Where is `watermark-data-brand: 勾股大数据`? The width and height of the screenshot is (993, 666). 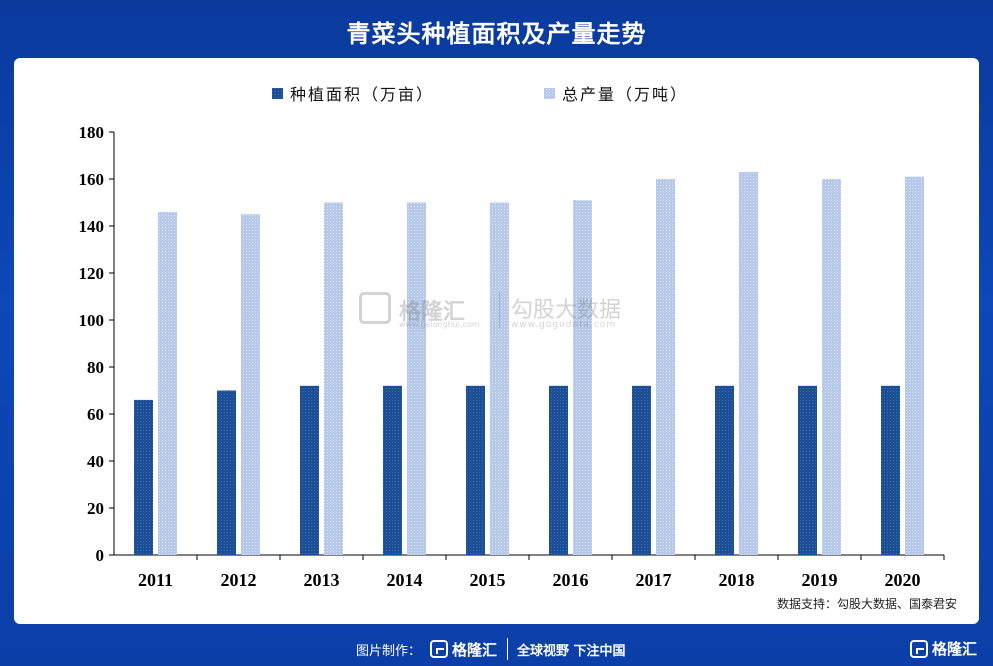
watermark-data-brand: 勾股大数据 is located at coordinates (566, 310).